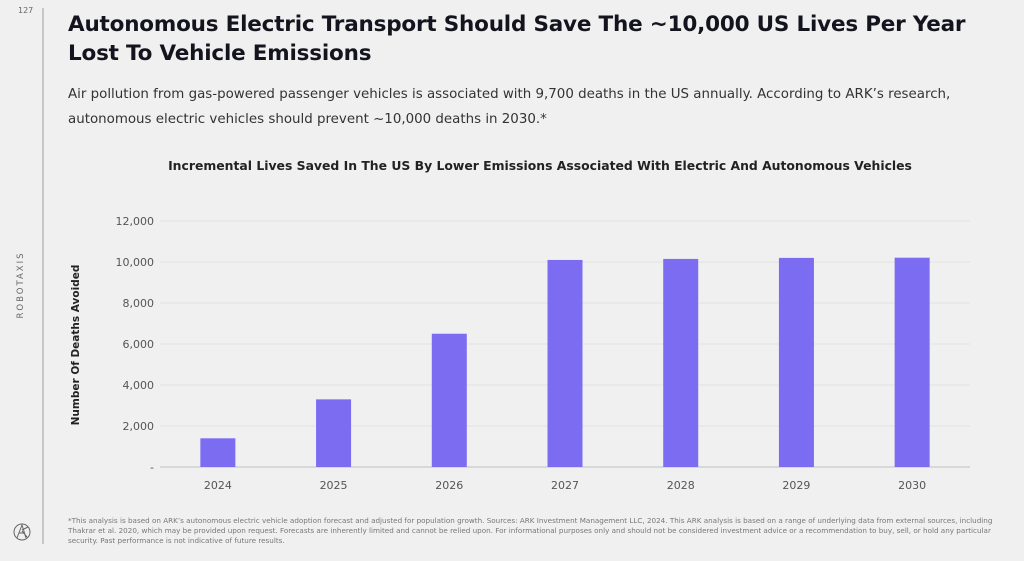  I want to click on y-tick-label: 8,000, so click(139, 303).